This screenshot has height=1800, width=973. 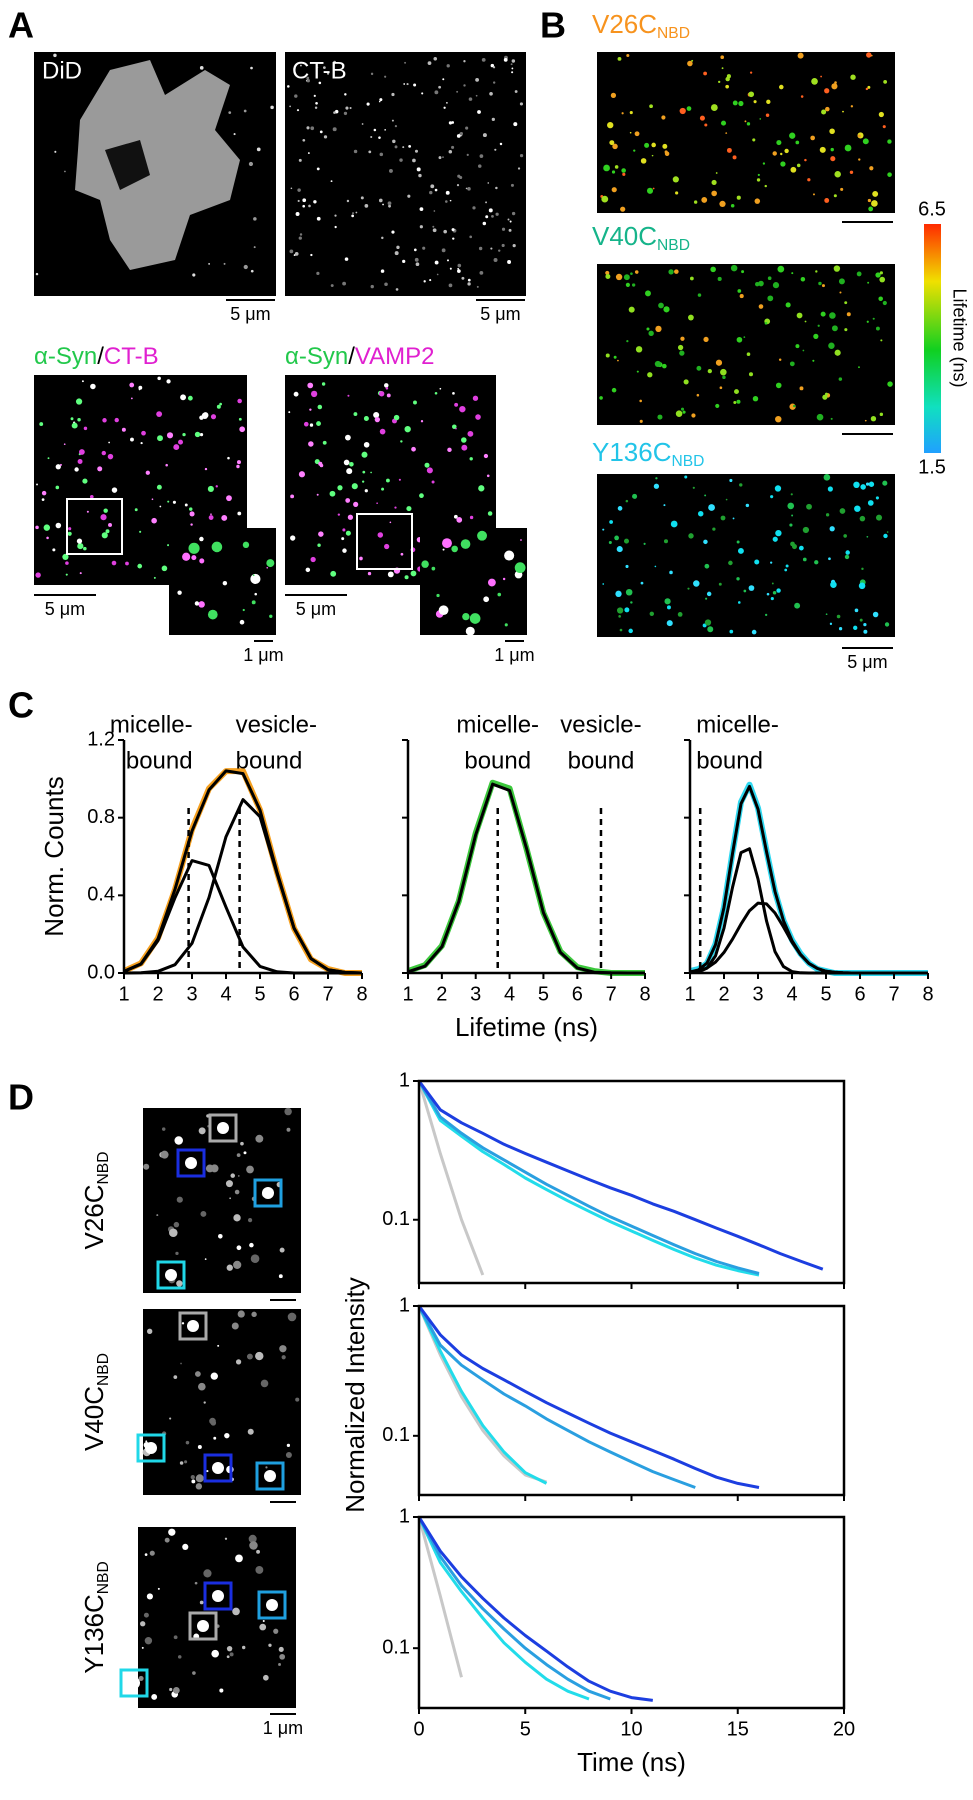 What do you see at coordinates (553, 25) in the screenshot?
I see `panel-label: B` at bounding box center [553, 25].